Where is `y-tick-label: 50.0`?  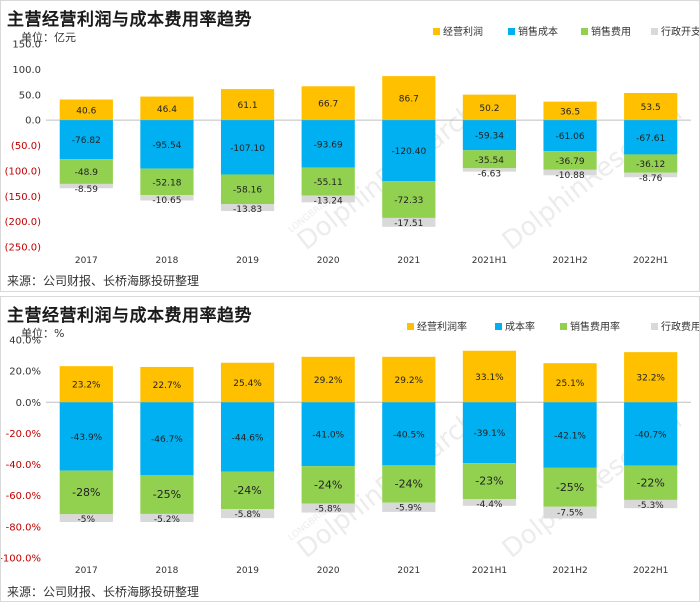 y-tick-label: 50.0 is located at coordinates (30, 95).